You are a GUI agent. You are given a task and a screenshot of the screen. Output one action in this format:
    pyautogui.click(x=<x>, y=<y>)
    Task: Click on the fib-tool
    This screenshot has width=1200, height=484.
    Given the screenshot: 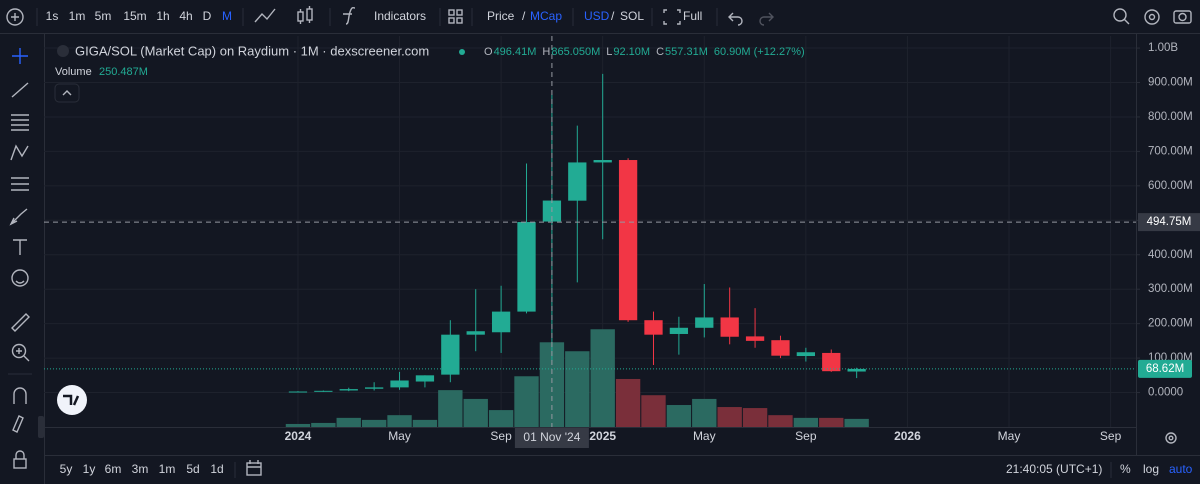 What is the action you would take?
    pyautogui.click(x=20, y=122)
    